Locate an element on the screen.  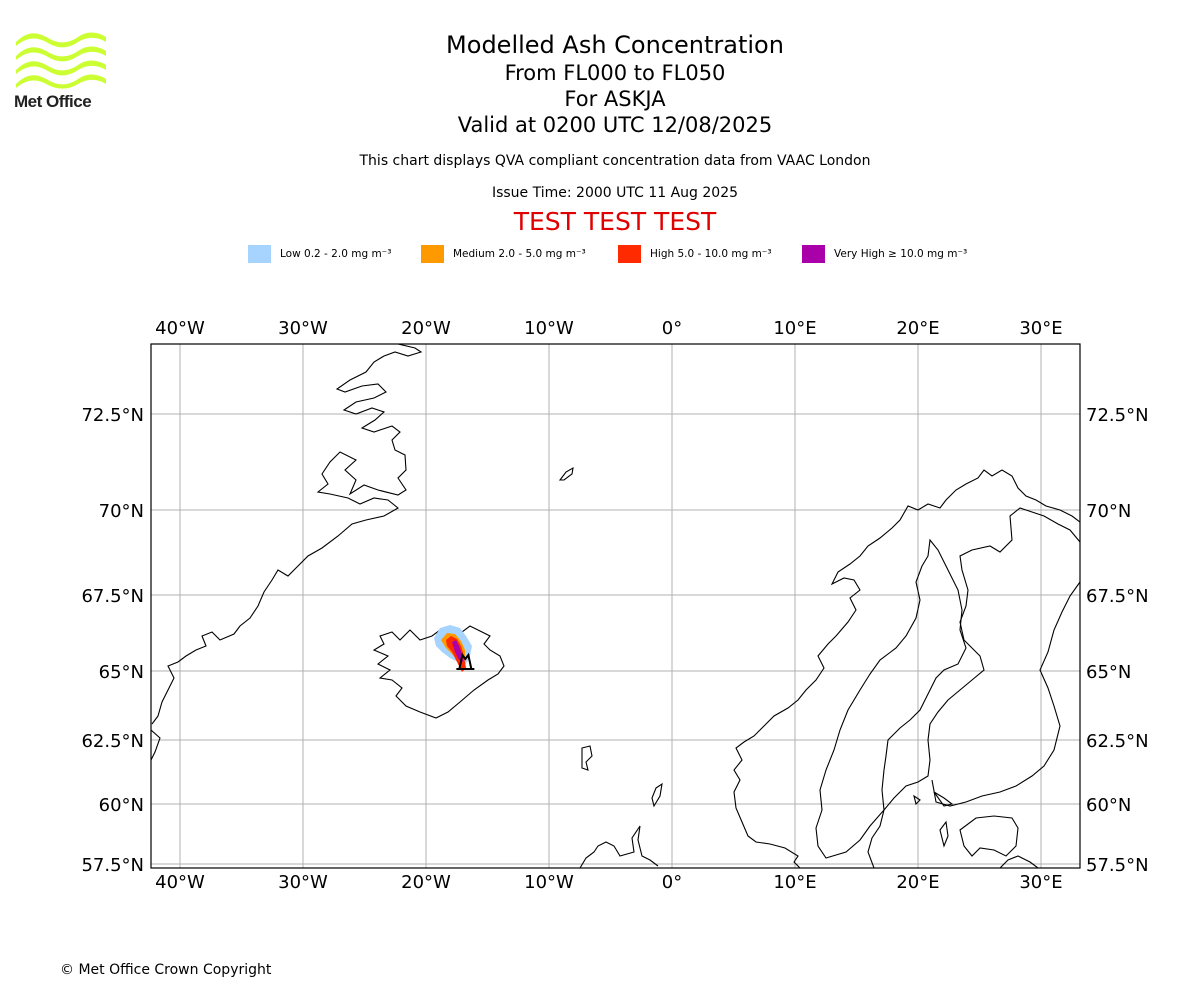
lon-tick-label-top: 0° is located at coordinates (672, 328).